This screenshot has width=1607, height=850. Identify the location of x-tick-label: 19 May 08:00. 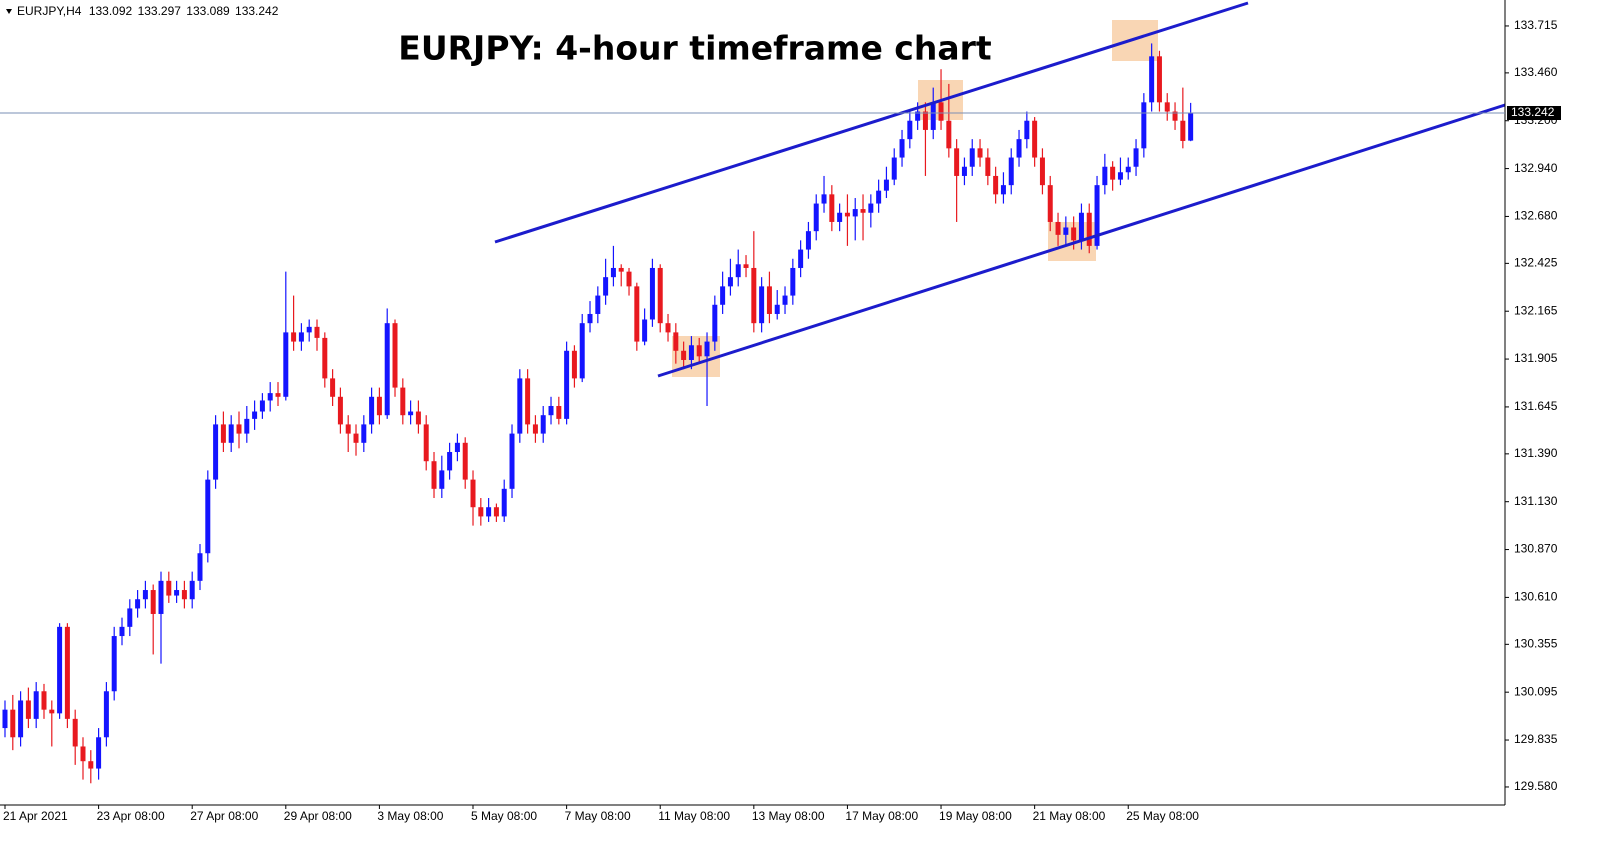
(975, 816).